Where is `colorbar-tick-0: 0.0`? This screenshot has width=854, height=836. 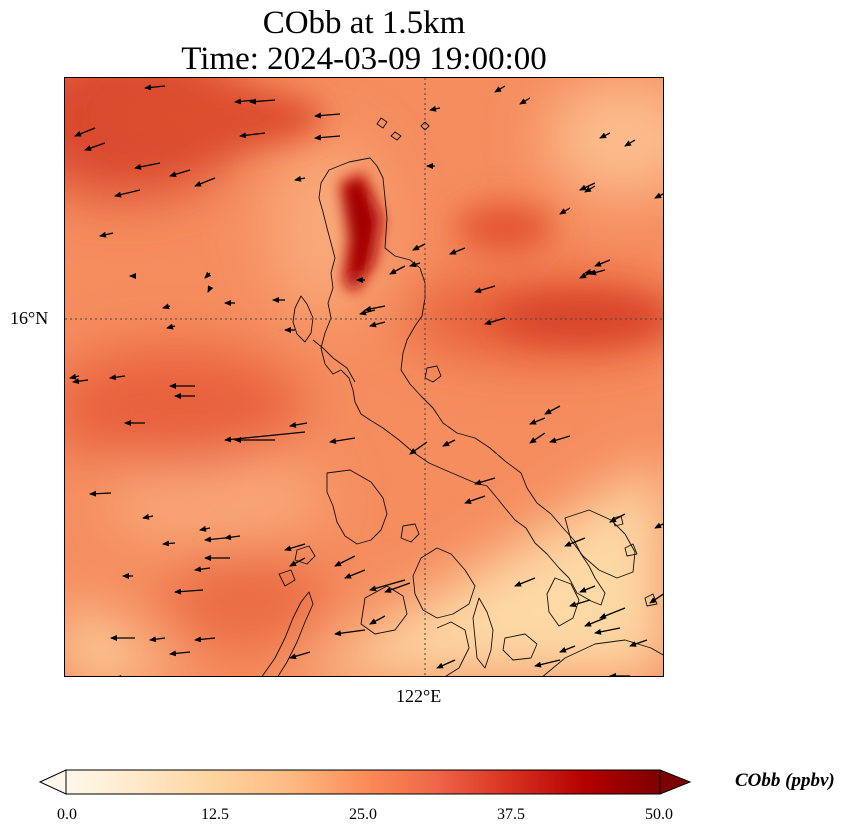 colorbar-tick-0: 0.0 is located at coordinates (67, 814).